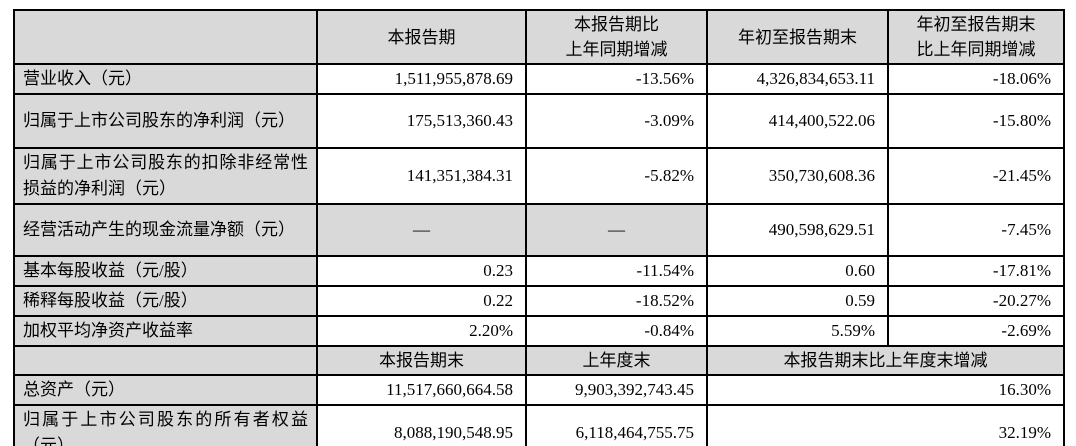  Describe the element at coordinates (616, 390) in the screenshot. I see `value-cell: 9,903,392,743.45` at that location.